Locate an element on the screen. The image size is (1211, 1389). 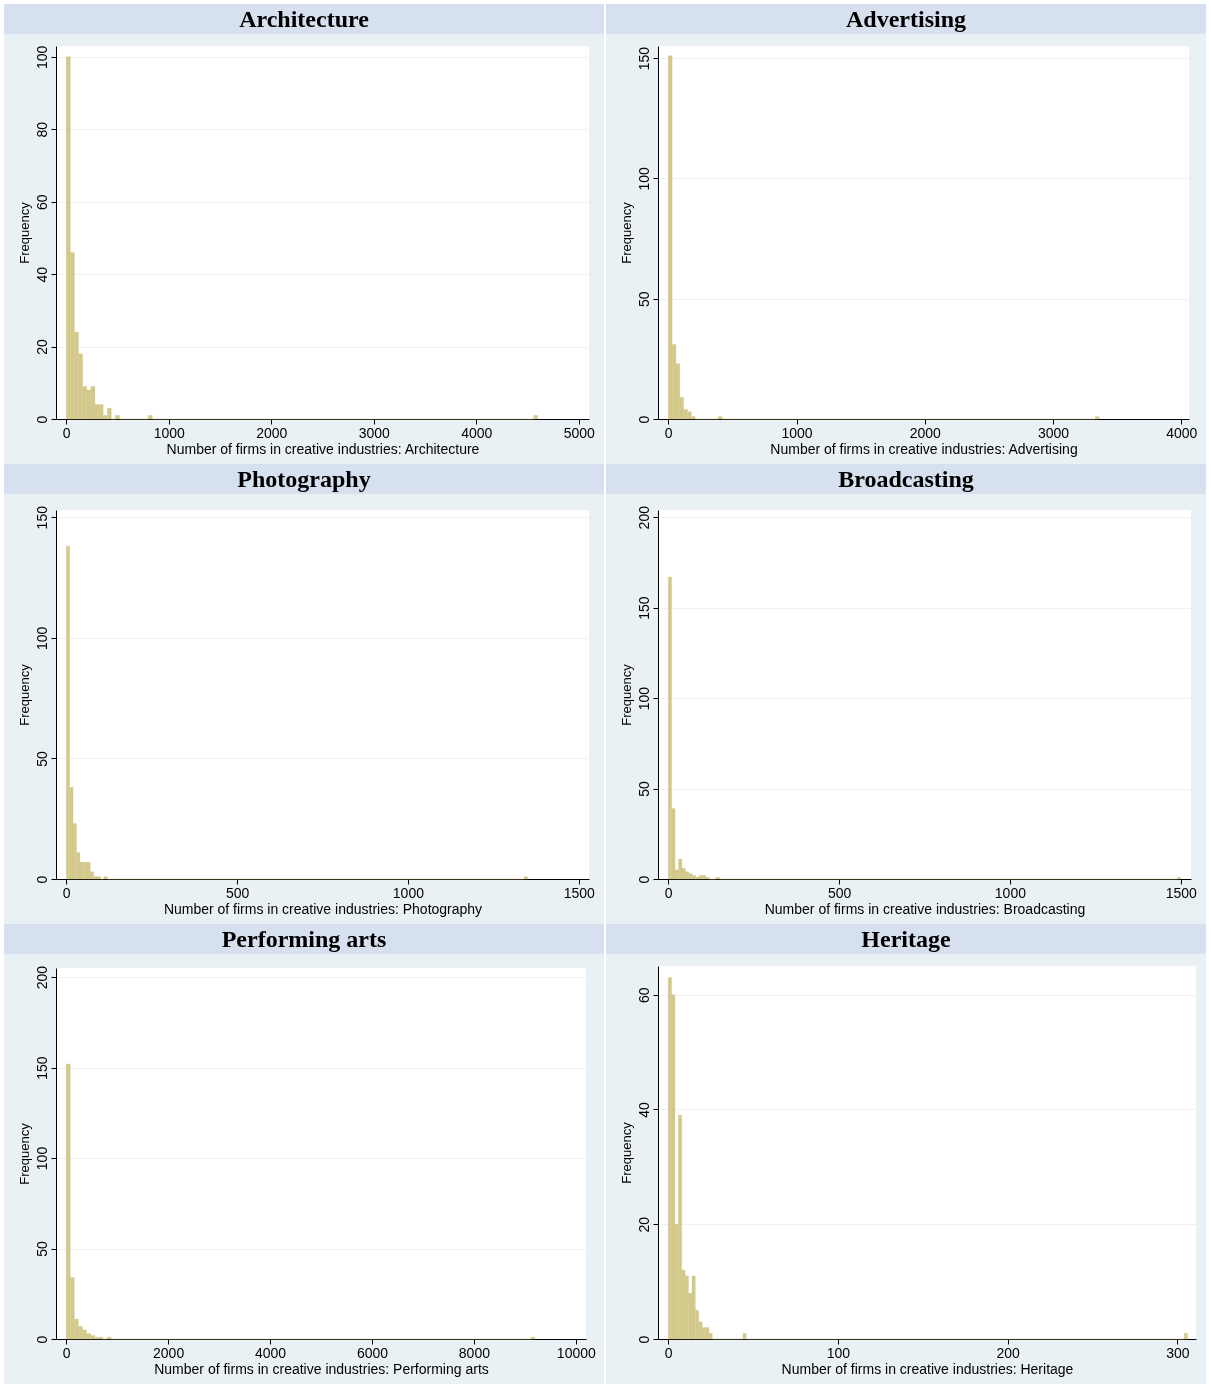
x-tick-label: 8000 is located at coordinates (474, 1352).